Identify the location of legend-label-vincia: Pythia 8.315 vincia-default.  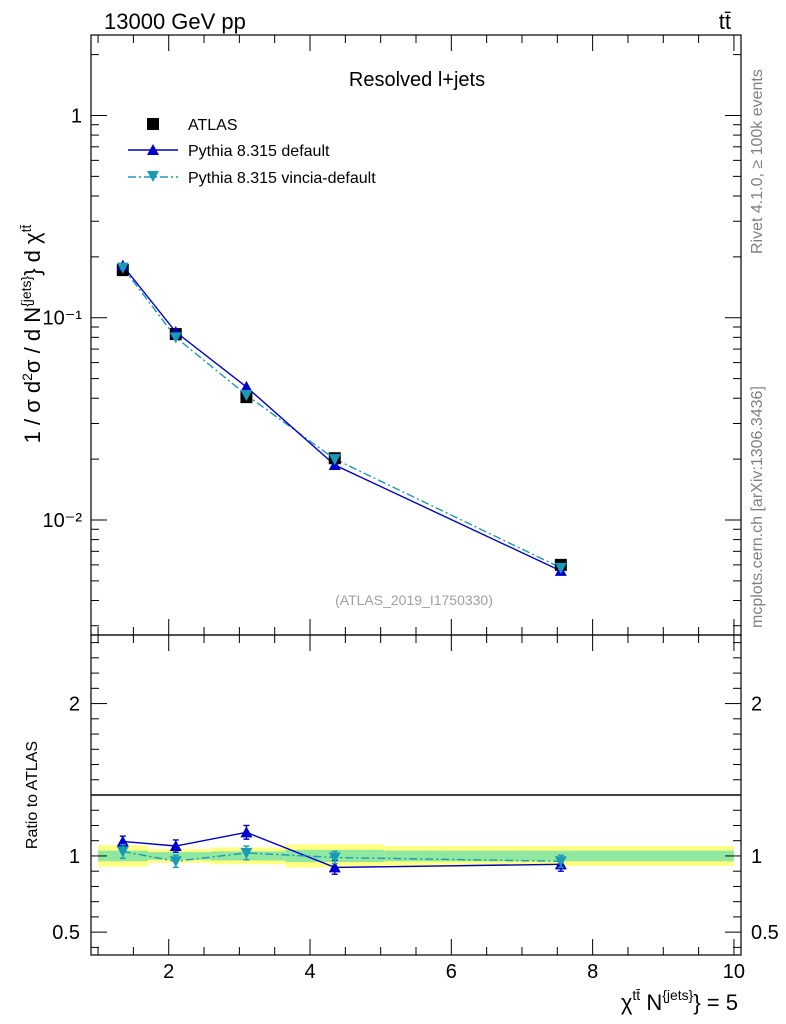
(282, 178).